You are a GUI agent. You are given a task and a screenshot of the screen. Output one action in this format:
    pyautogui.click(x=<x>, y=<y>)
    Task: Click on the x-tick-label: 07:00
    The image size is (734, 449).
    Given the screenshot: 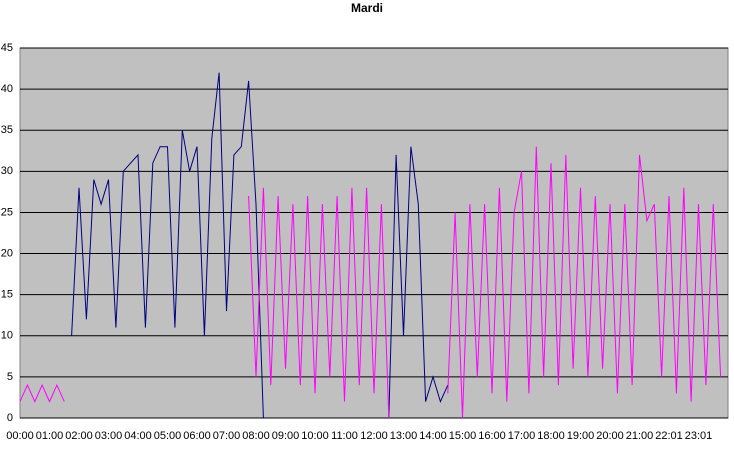 What is the action you would take?
    pyautogui.click(x=227, y=436)
    